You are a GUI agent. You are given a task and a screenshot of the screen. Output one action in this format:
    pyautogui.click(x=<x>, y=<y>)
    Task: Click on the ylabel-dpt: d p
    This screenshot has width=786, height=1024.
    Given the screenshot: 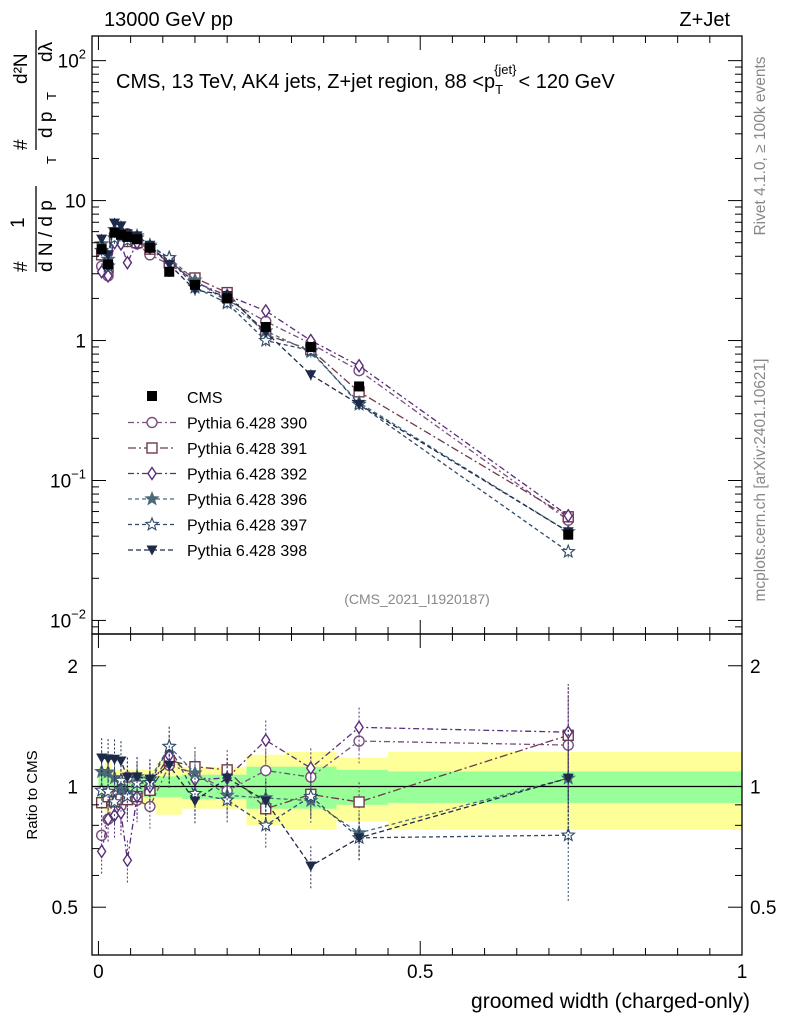 What is the action you would take?
    pyautogui.click(x=46, y=125)
    